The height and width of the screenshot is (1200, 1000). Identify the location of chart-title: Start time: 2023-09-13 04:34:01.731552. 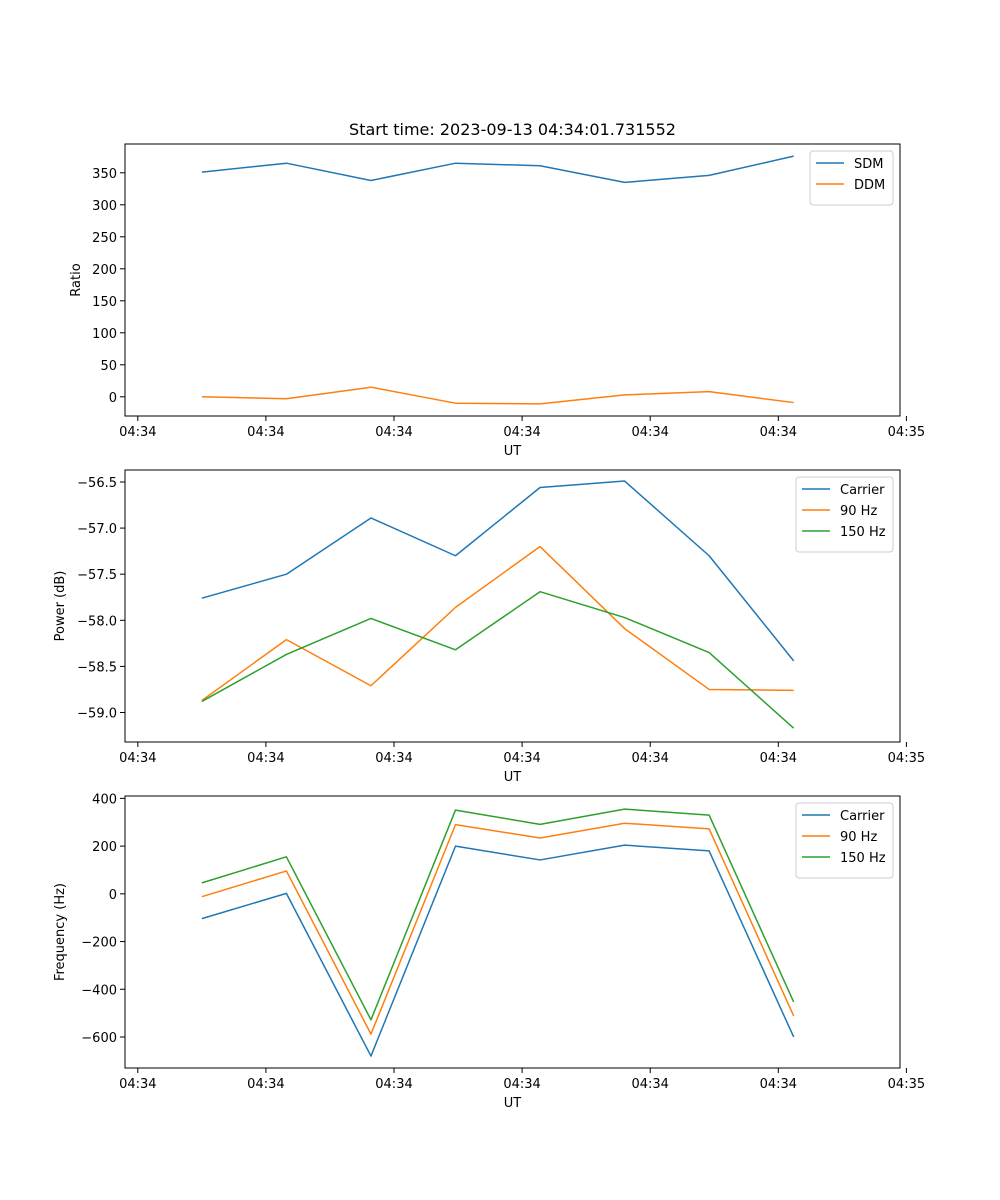
(512, 129).